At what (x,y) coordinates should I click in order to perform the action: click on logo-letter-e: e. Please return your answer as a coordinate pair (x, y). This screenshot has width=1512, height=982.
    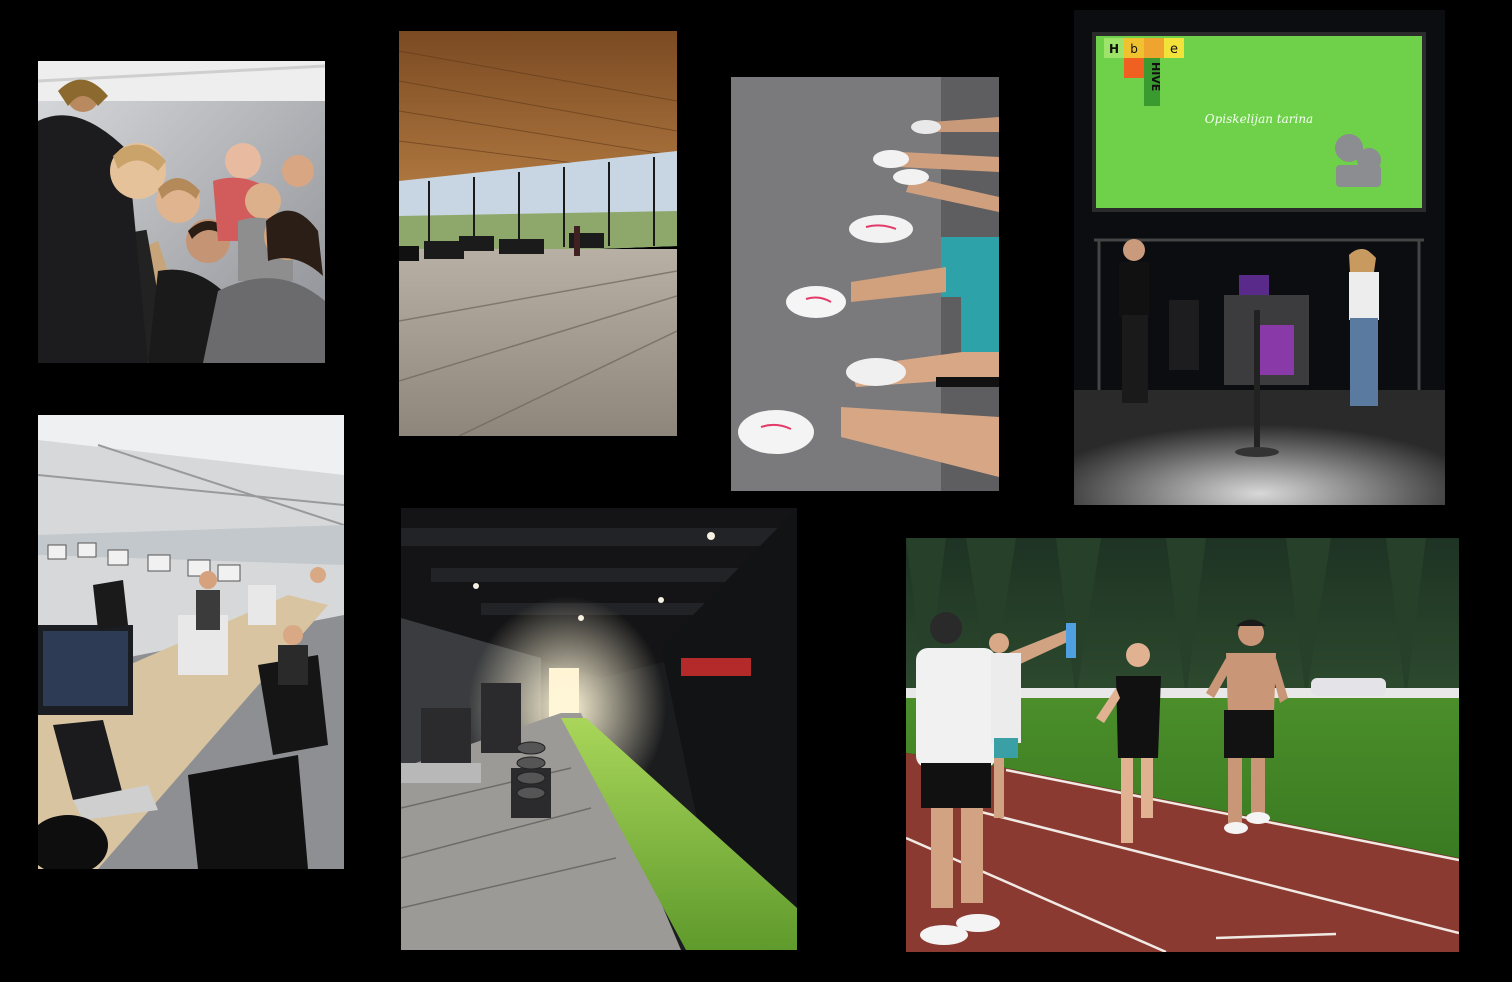
    Looking at the image, I should click on (1174, 49).